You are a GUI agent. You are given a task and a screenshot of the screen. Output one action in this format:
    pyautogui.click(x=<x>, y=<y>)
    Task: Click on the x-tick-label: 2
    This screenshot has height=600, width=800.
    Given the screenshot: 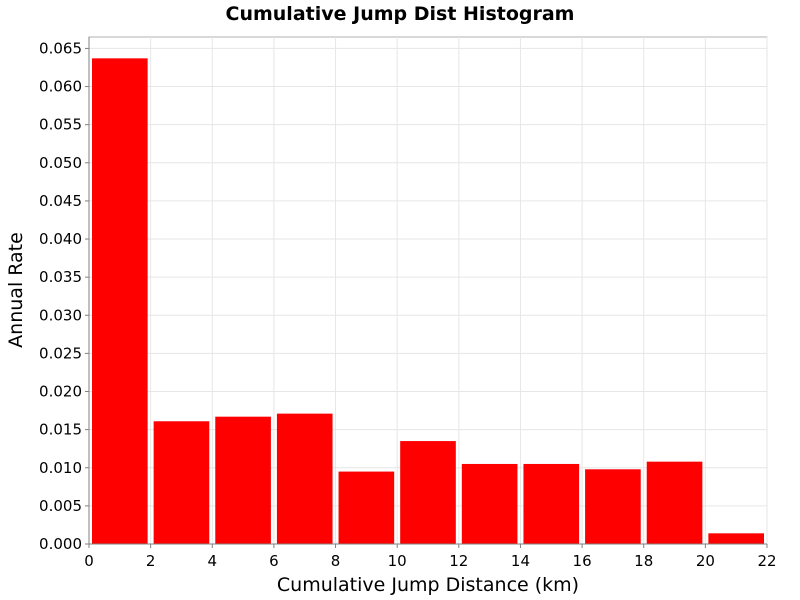 What is the action you would take?
    pyautogui.click(x=151, y=561)
    